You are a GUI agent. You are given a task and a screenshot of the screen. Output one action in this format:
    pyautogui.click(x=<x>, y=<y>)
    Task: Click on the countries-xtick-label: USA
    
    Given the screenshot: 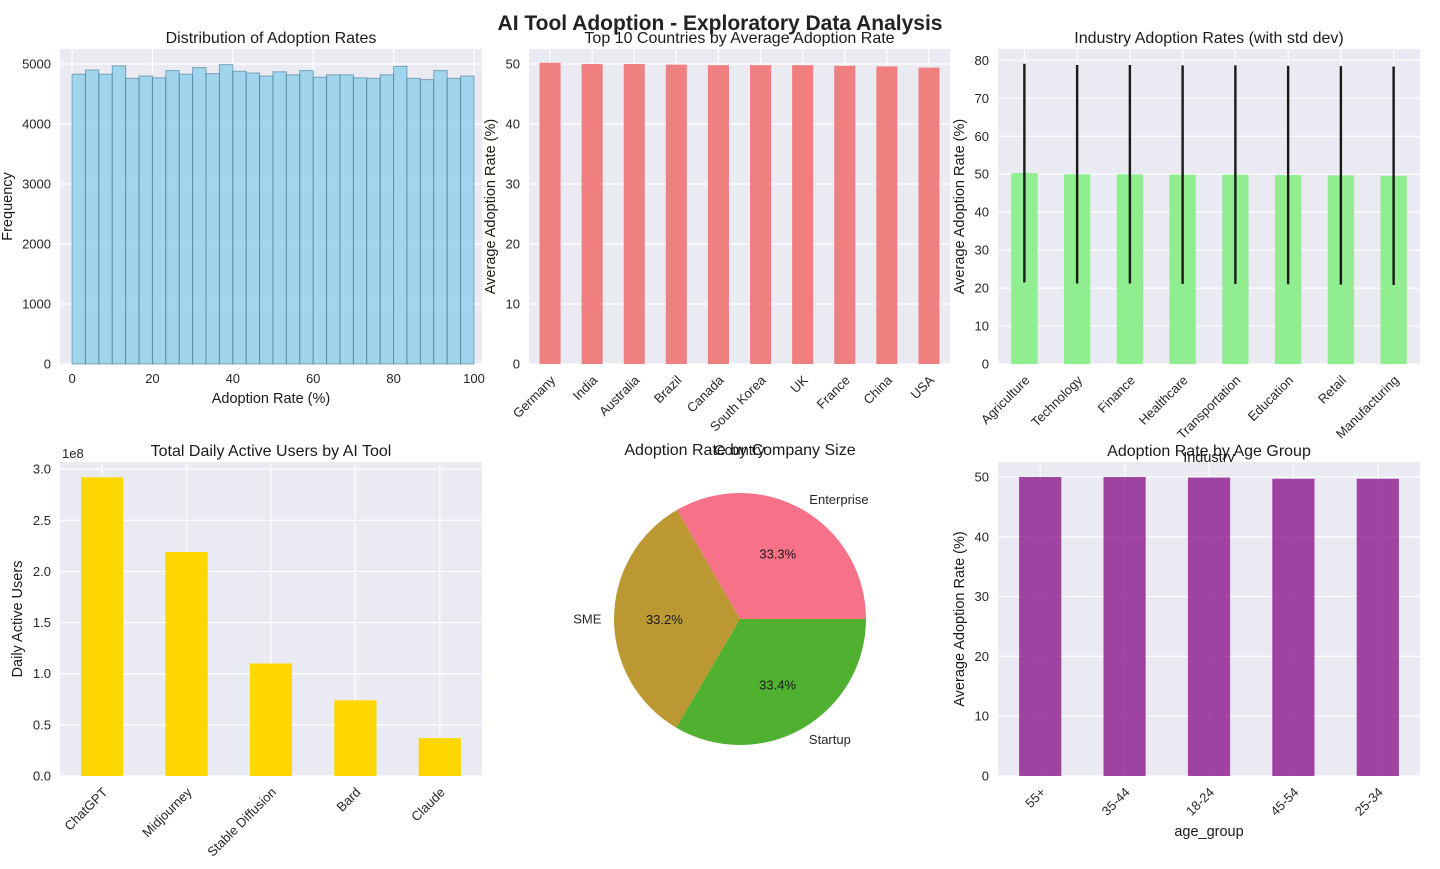 What is the action you would take?
    pyautogui.click(x=923, y=387)
    